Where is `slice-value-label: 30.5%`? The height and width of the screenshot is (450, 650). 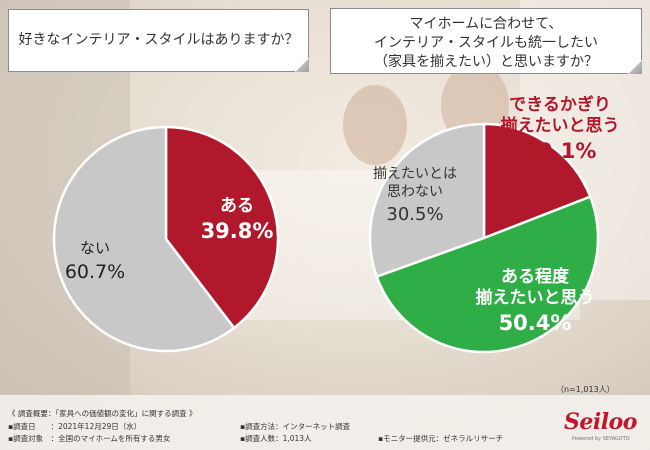 slice-value-label: 30.5% is located at coordinates (414, 214).